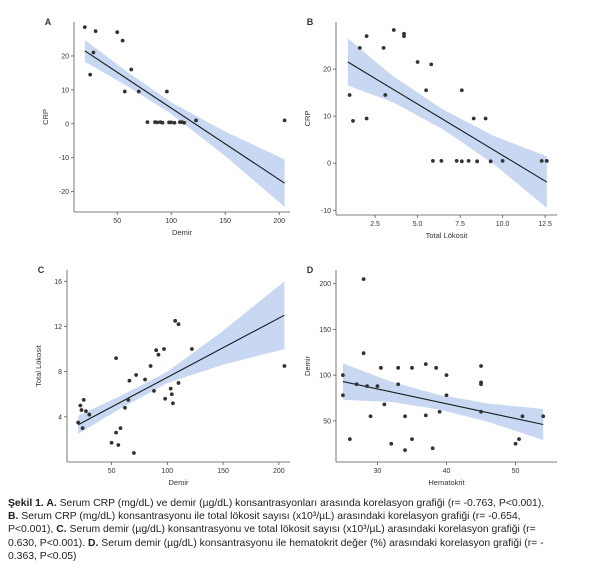  I want to click on x-tick-label: 30, so click(378, 471).